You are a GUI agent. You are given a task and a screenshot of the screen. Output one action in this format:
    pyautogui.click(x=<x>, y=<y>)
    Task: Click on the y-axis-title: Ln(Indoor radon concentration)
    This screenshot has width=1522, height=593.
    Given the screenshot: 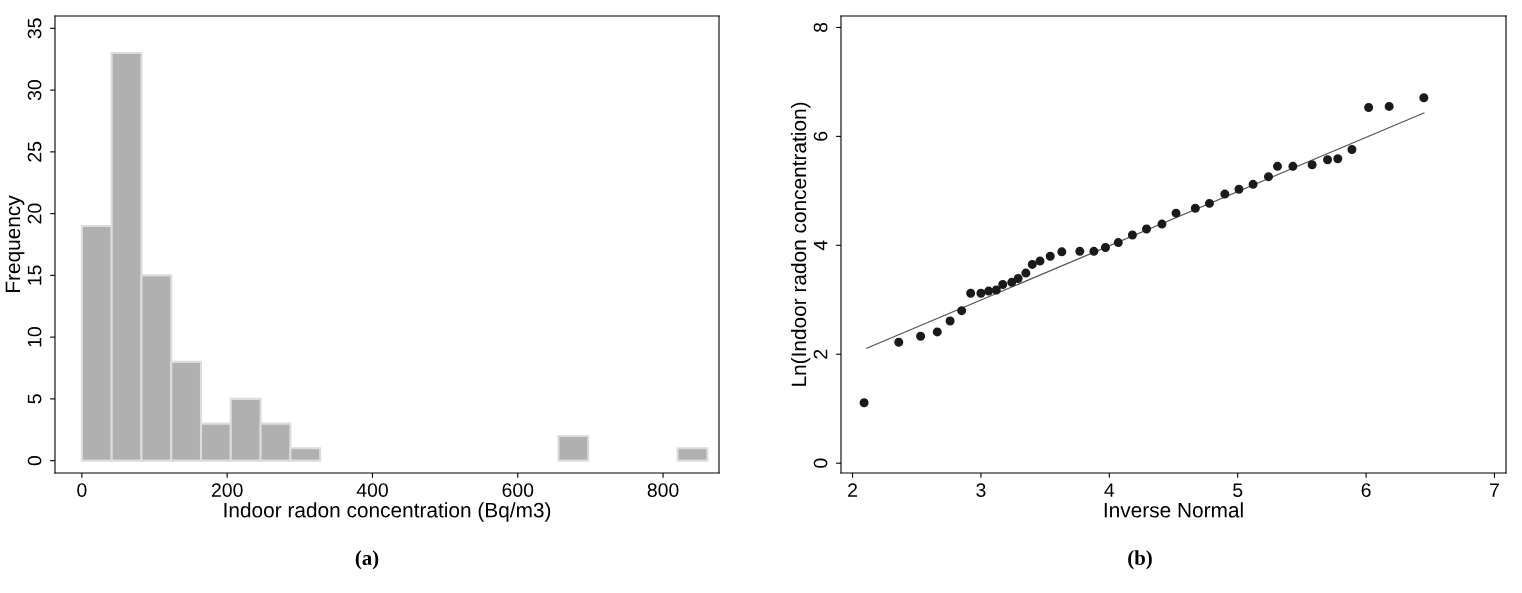 What is the action you would take?
    pyautogui.click(x=800, y=244)
    